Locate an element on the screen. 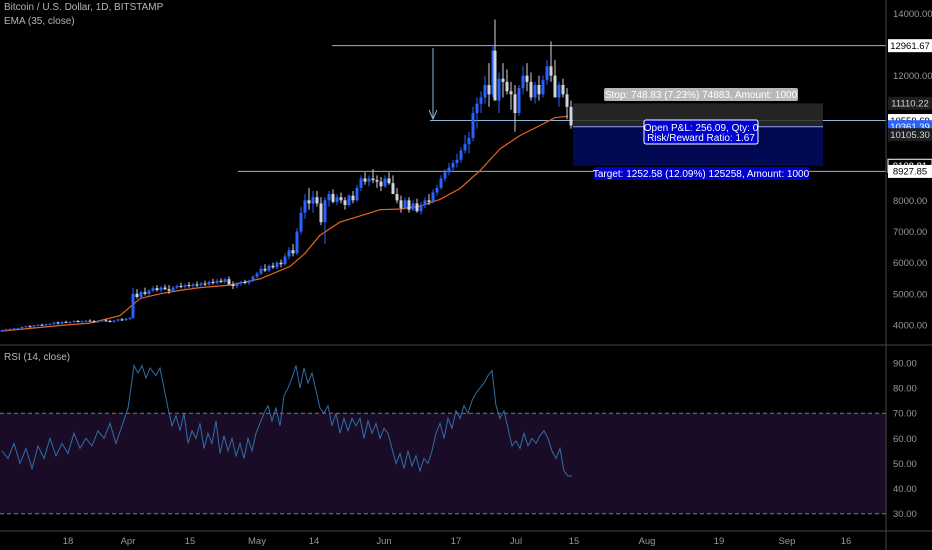  target-label-box is located at coordinates (701, 173).